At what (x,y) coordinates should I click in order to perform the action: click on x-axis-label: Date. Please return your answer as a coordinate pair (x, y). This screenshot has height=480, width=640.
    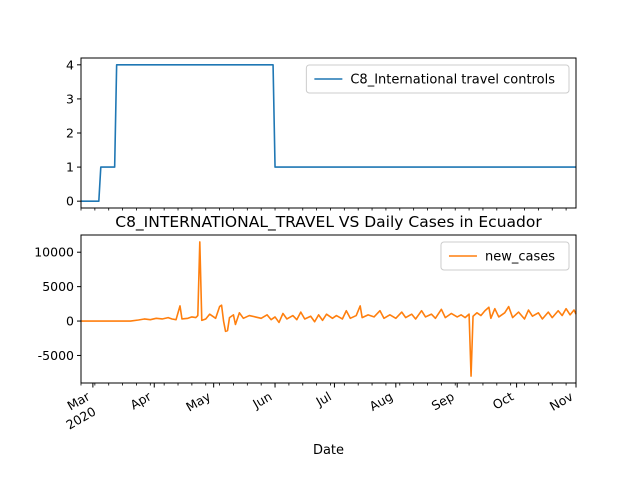
    Looking at the image, I should click on (328, 450).